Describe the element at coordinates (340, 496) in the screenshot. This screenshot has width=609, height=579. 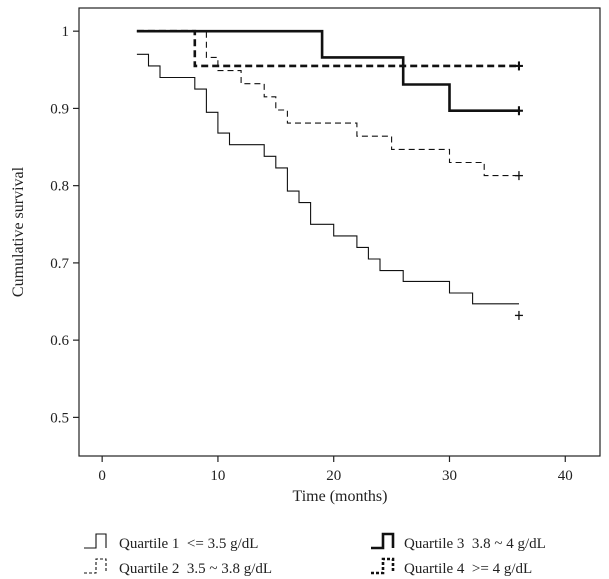
I see `x-axis-label: Time (months)` at that location.